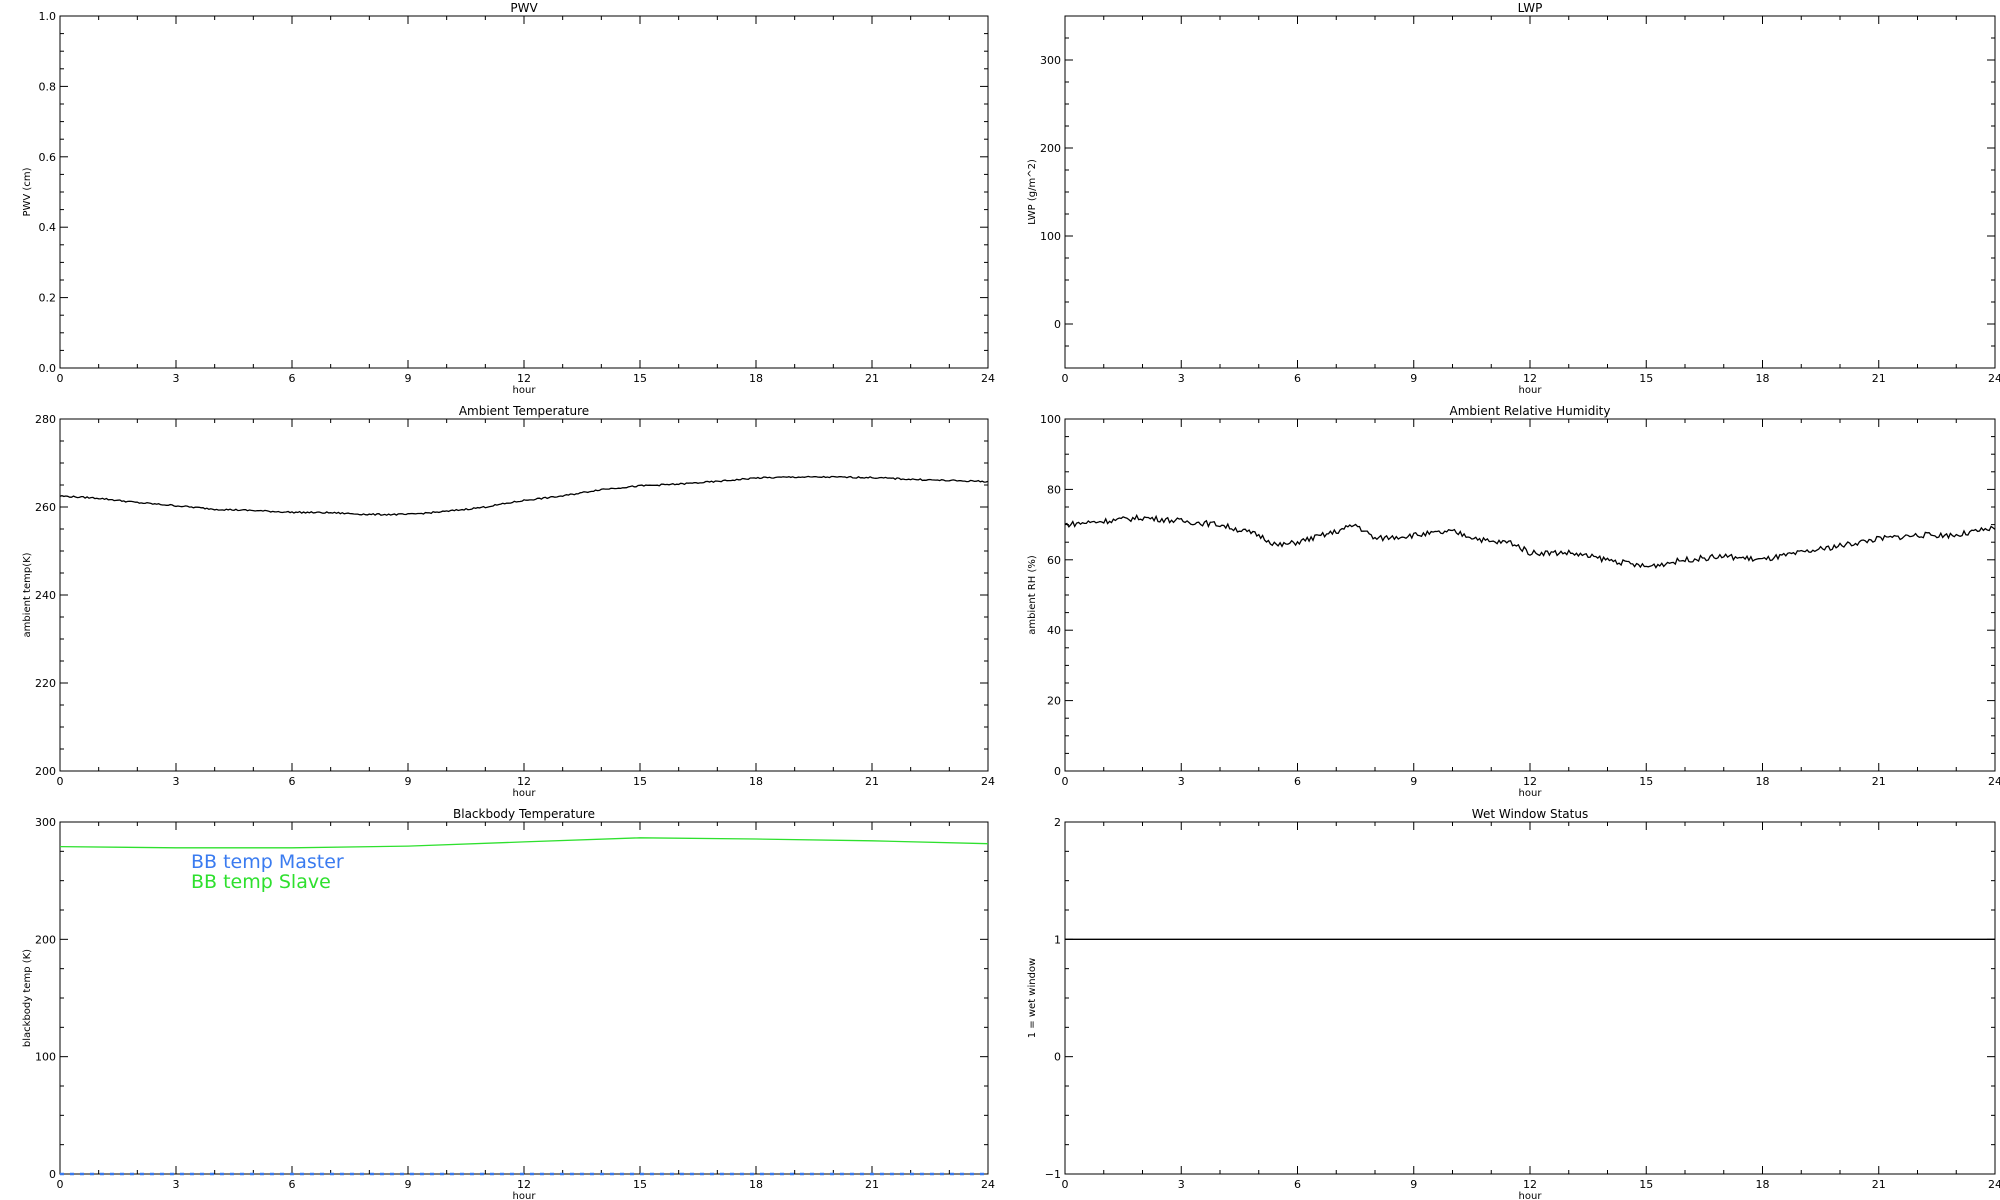 This screenshot has width=2000, height=1200. What do you see at coordinates (48, 86) in the screenshot?
I see `y-tick-label: 0.8` at bounding box center [48, 86].